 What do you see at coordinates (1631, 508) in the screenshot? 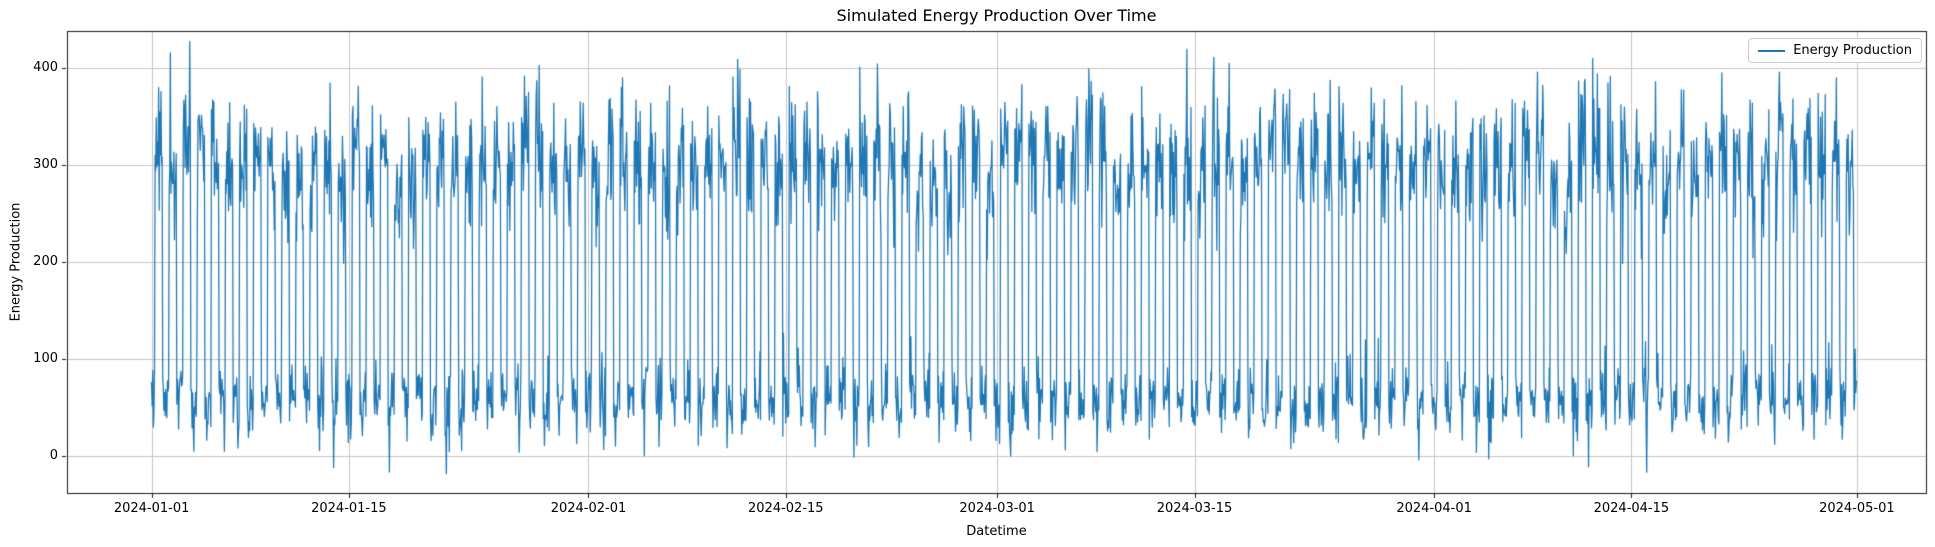
I see `x-tick-label: 2024-04-15` at bounding box center [1631, 508].